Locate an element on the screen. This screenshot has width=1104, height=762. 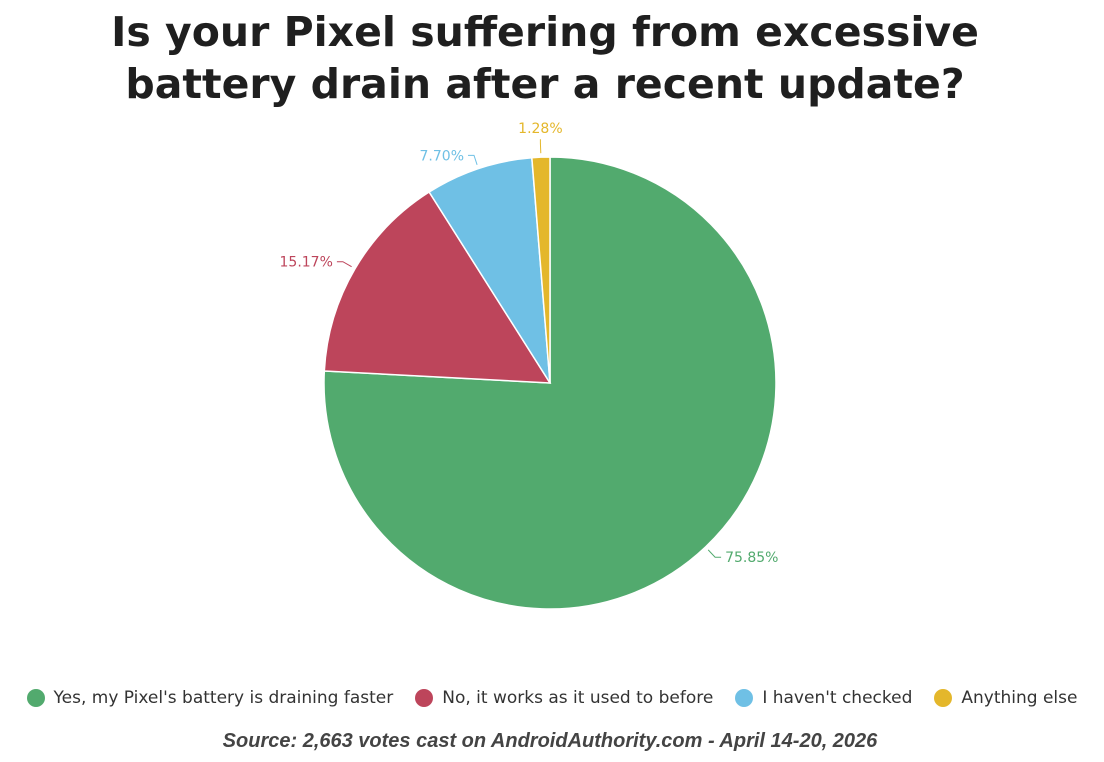
legend-swatch-not-checked is located at coordinates (744, 698).